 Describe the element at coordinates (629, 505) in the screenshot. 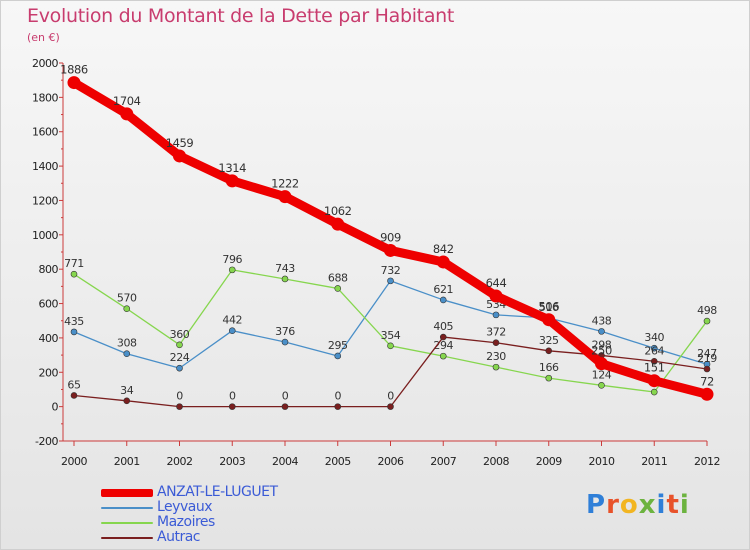

I see `logo-letter: o` at that location.